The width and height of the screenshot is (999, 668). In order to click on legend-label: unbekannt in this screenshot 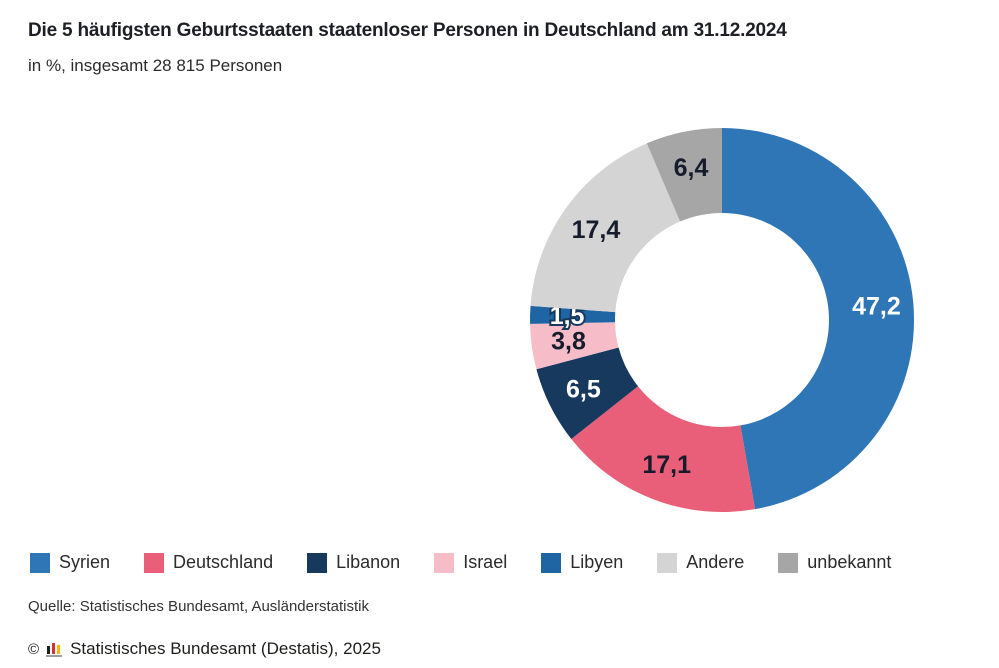, I will do `click(849, 562)`.